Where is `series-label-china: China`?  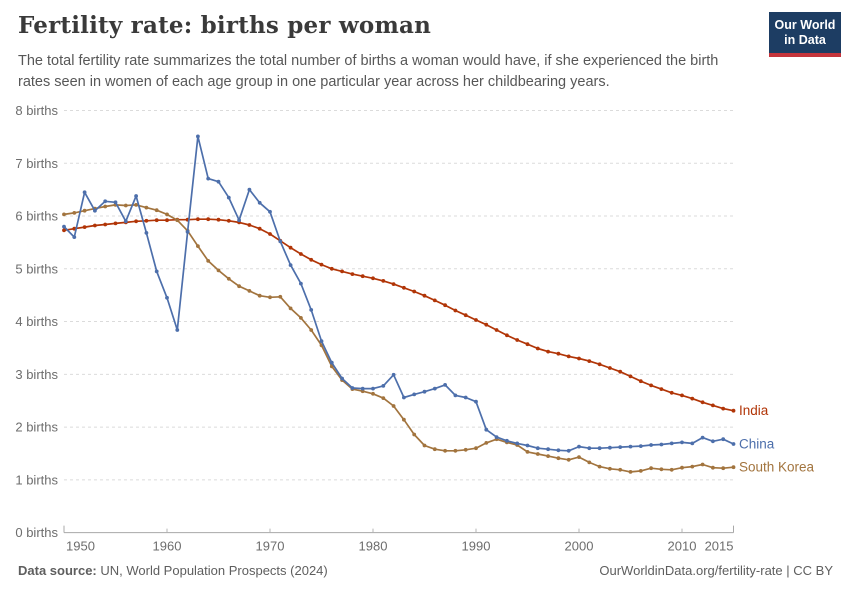
series-label-china: China is located at coordinates (757, 443).